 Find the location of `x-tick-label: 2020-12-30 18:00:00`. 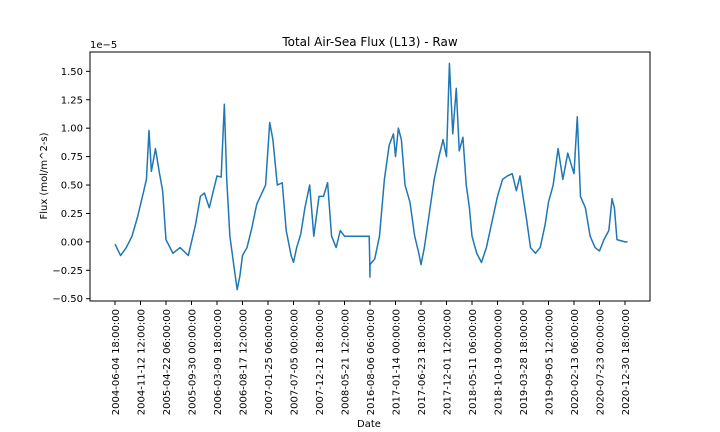

x-tick-label: 2020-12-30 18:00:00 is located at coordinates (626, 362).